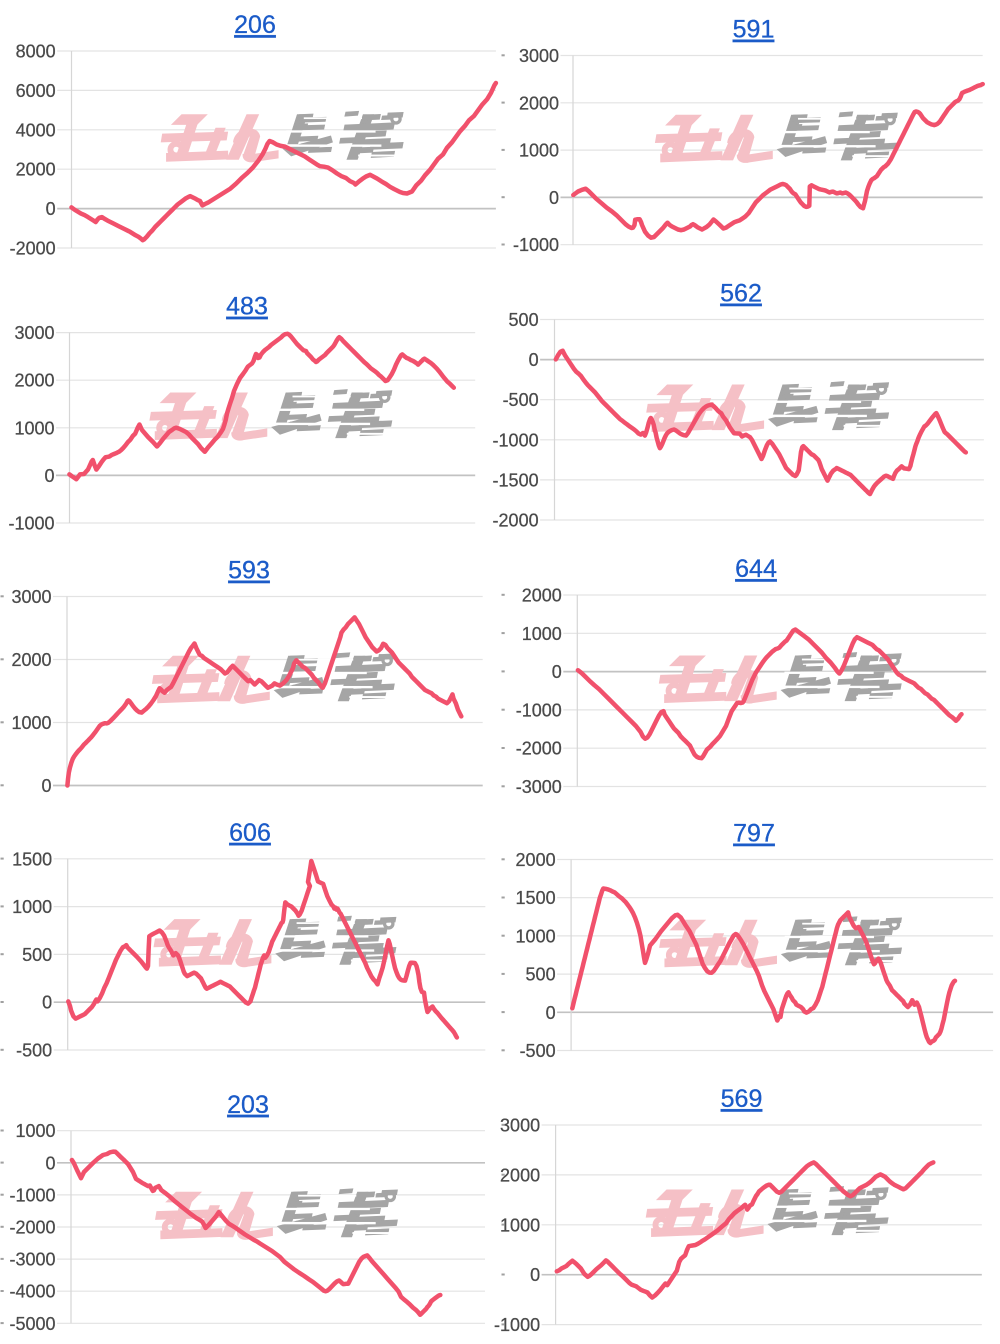 This screenshot has width=1000, height=1344. Describe the element at coordinates (32, 1292) in the screenshot. I see `svg-text: -4000` at that location.